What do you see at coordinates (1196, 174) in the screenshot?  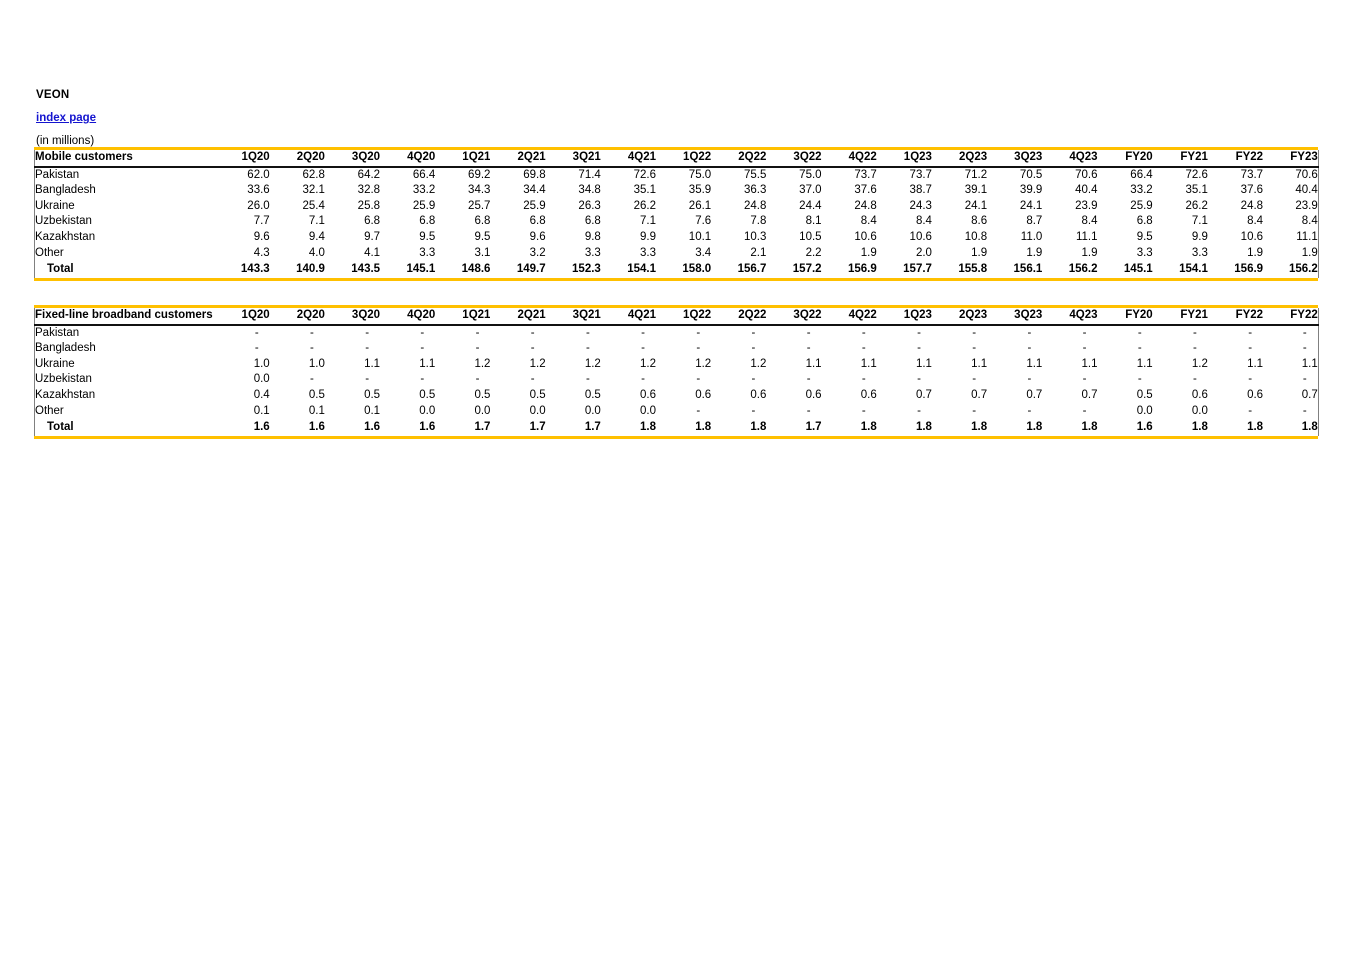 I see `cell-pakistan-fy21: 72.6` at bounding box center [1196, 174].